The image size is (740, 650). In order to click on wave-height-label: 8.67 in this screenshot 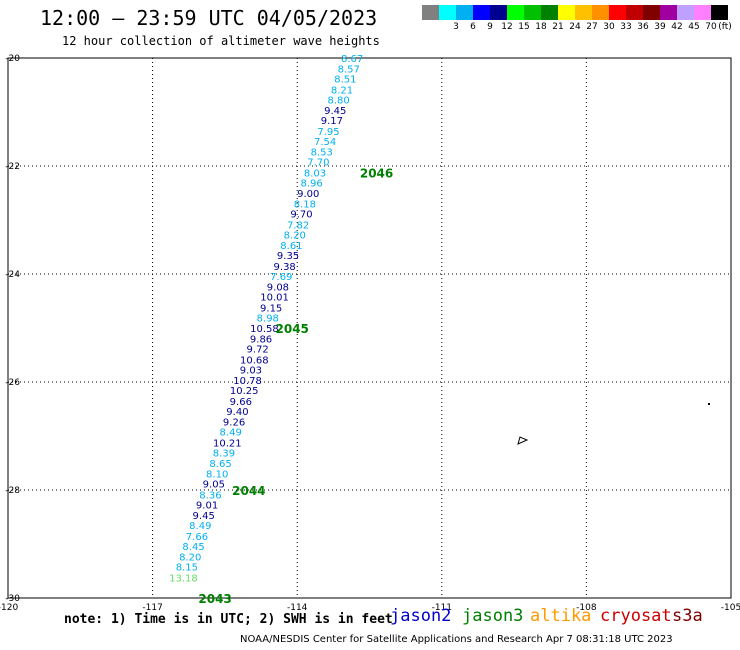, I will do `click(352, 59)`.